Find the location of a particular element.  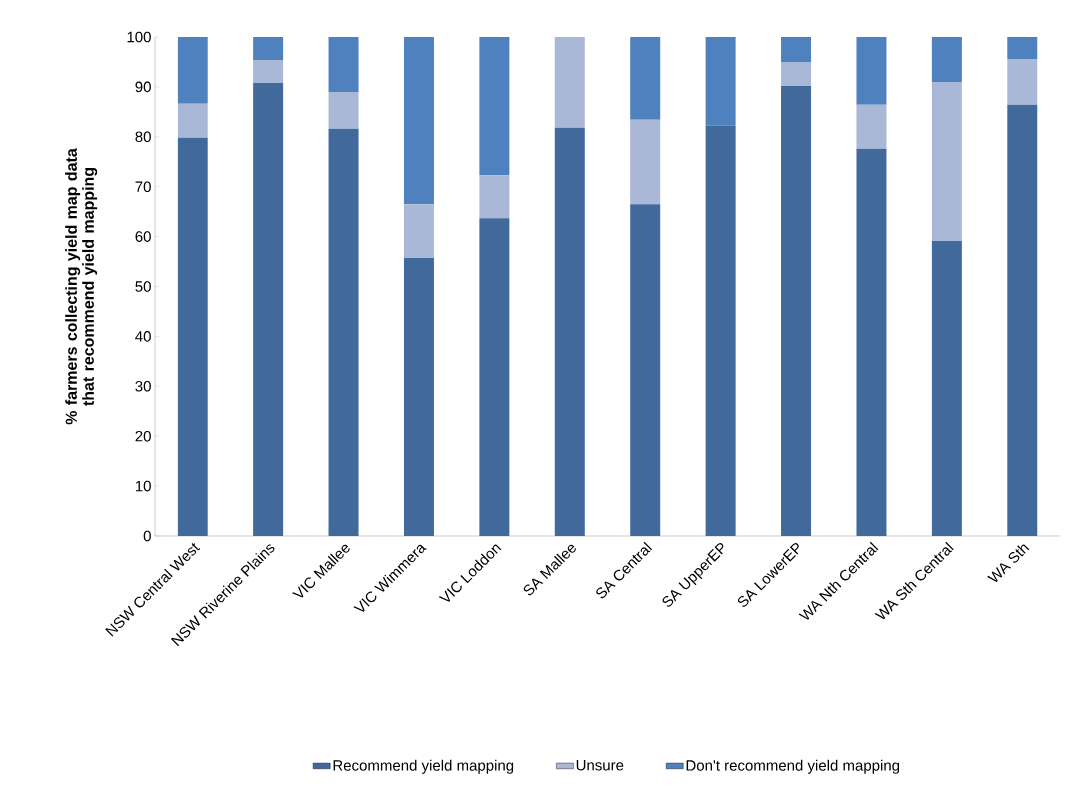

y-tick-label: 10 is located at coordinates (143, 486).